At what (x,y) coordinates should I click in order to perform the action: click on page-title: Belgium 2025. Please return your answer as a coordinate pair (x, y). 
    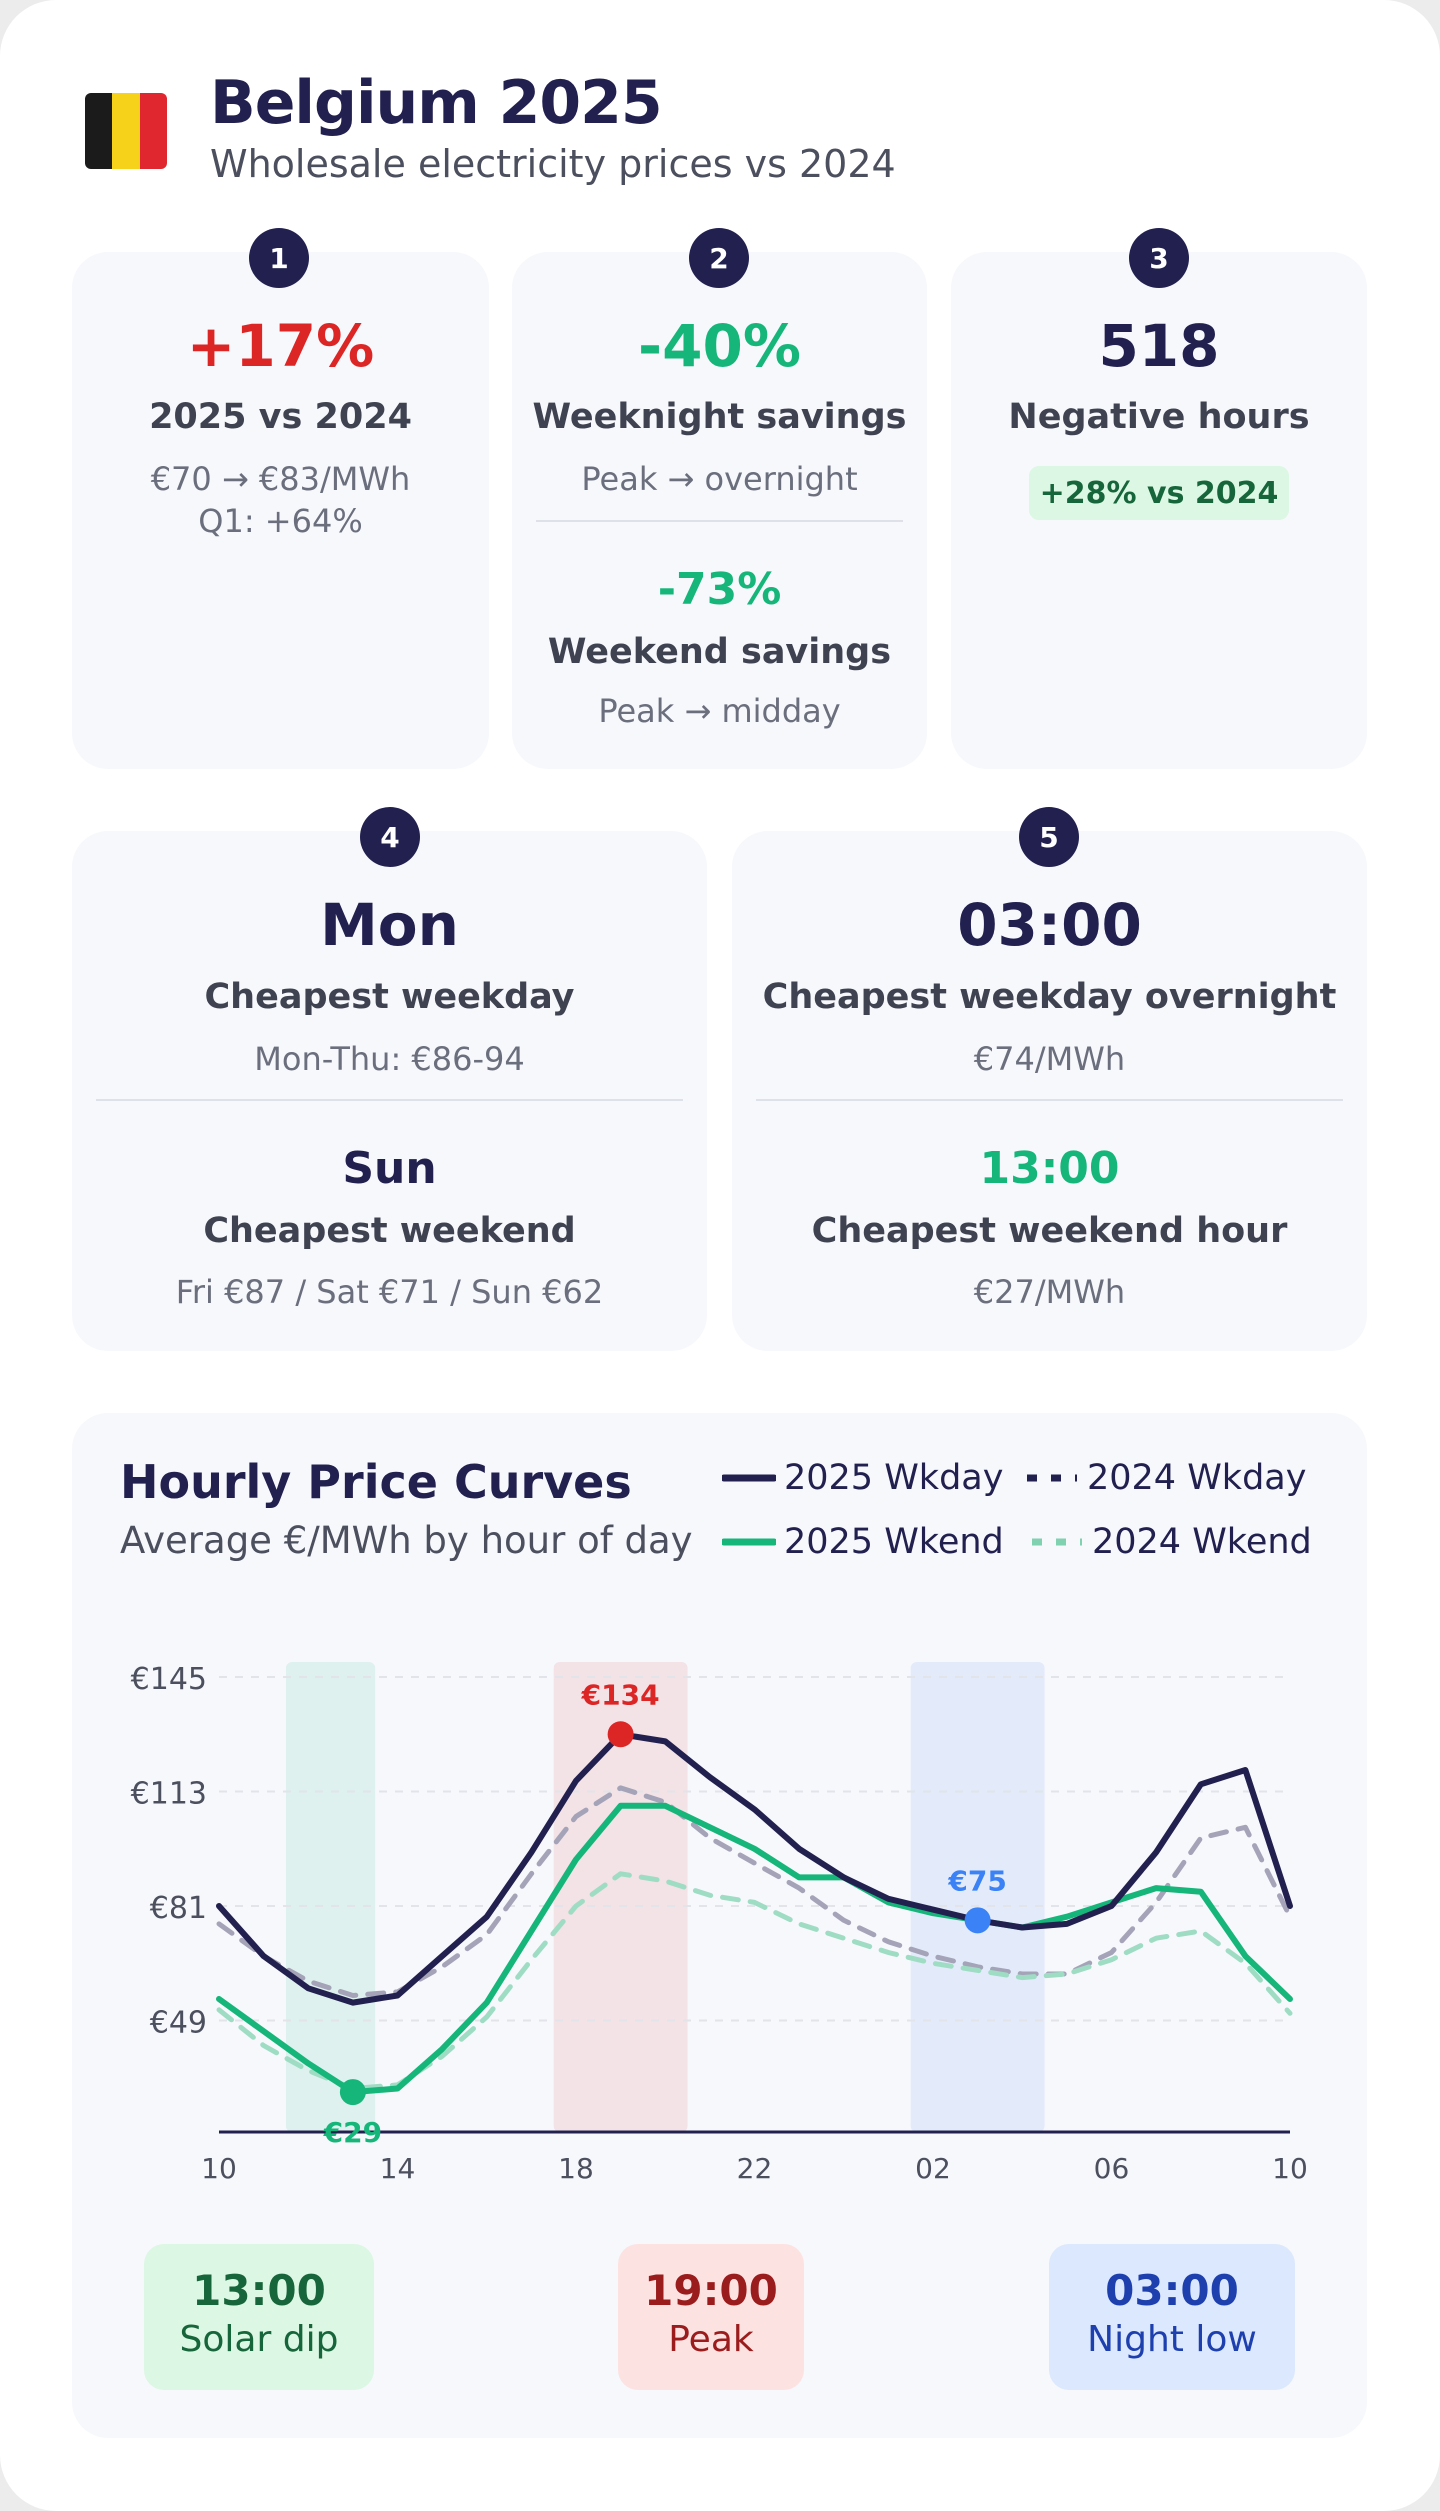
    Looking at the image, I should click on (436, 103).